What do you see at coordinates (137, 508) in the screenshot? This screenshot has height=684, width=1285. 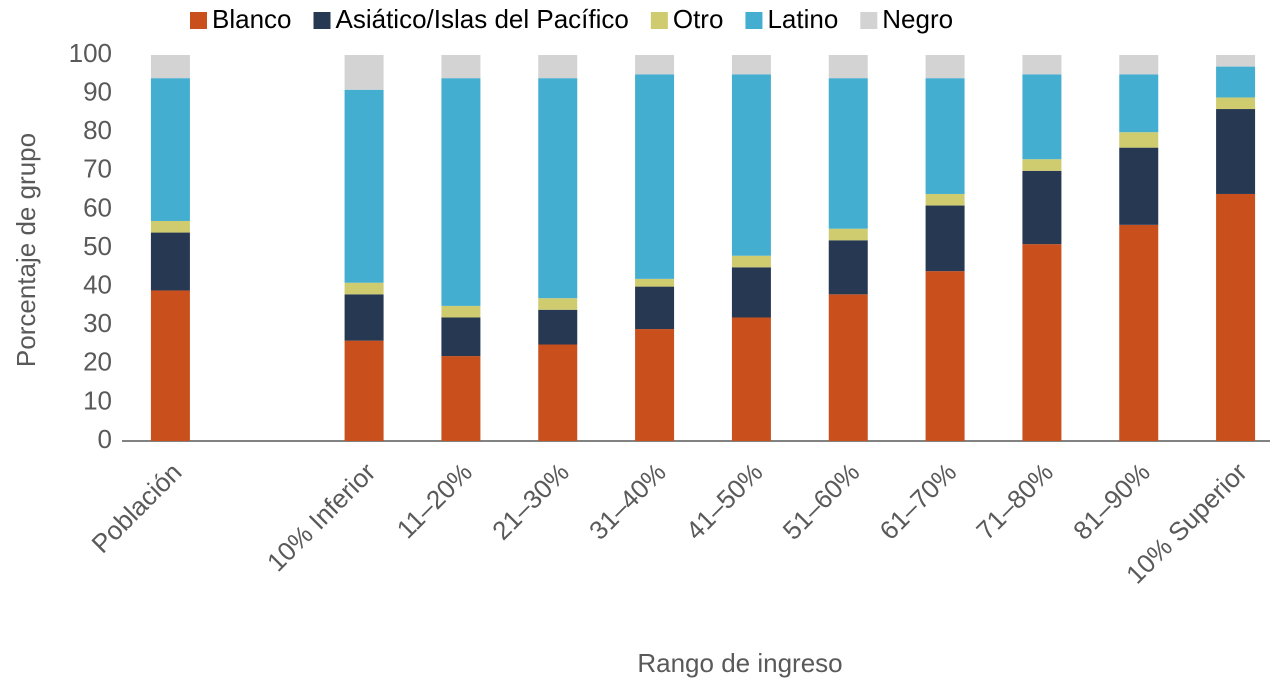 I see `x-tick-label: Población` at bounding box center [137, 508].